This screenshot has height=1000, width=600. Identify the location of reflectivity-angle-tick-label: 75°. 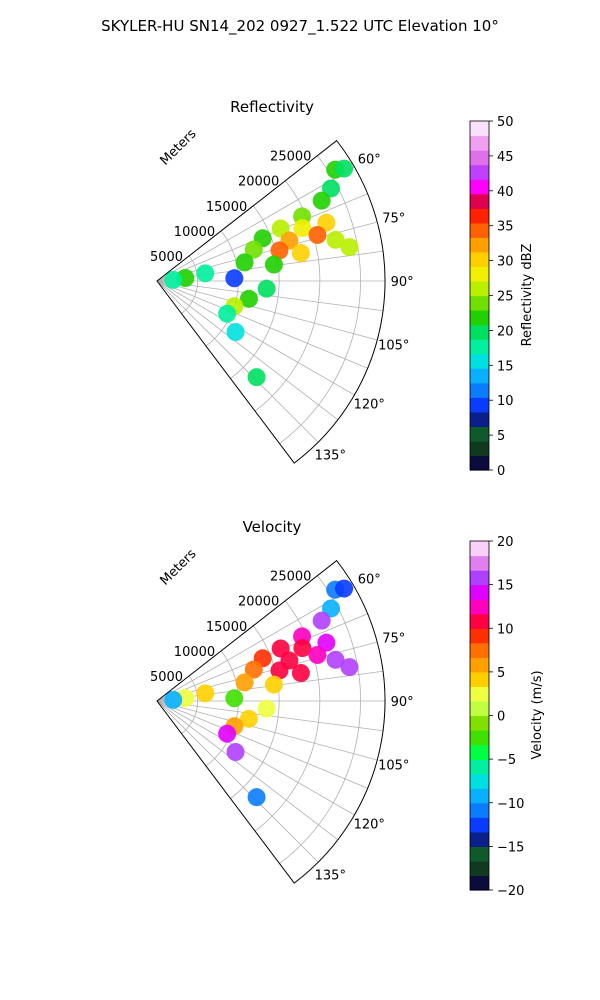
(393, 219).